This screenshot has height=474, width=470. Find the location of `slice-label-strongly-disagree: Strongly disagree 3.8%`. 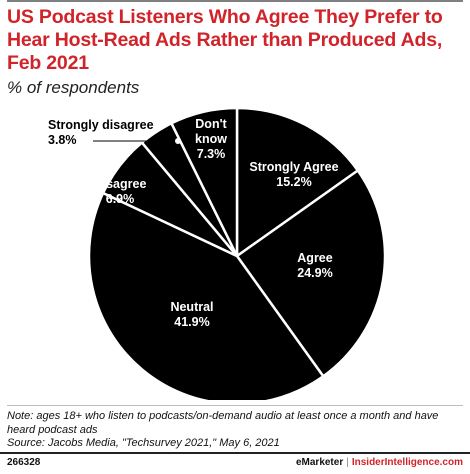

slice-label-strongly-disagree: Strongly disagree 3.8% is located at coordinates (101, 132).